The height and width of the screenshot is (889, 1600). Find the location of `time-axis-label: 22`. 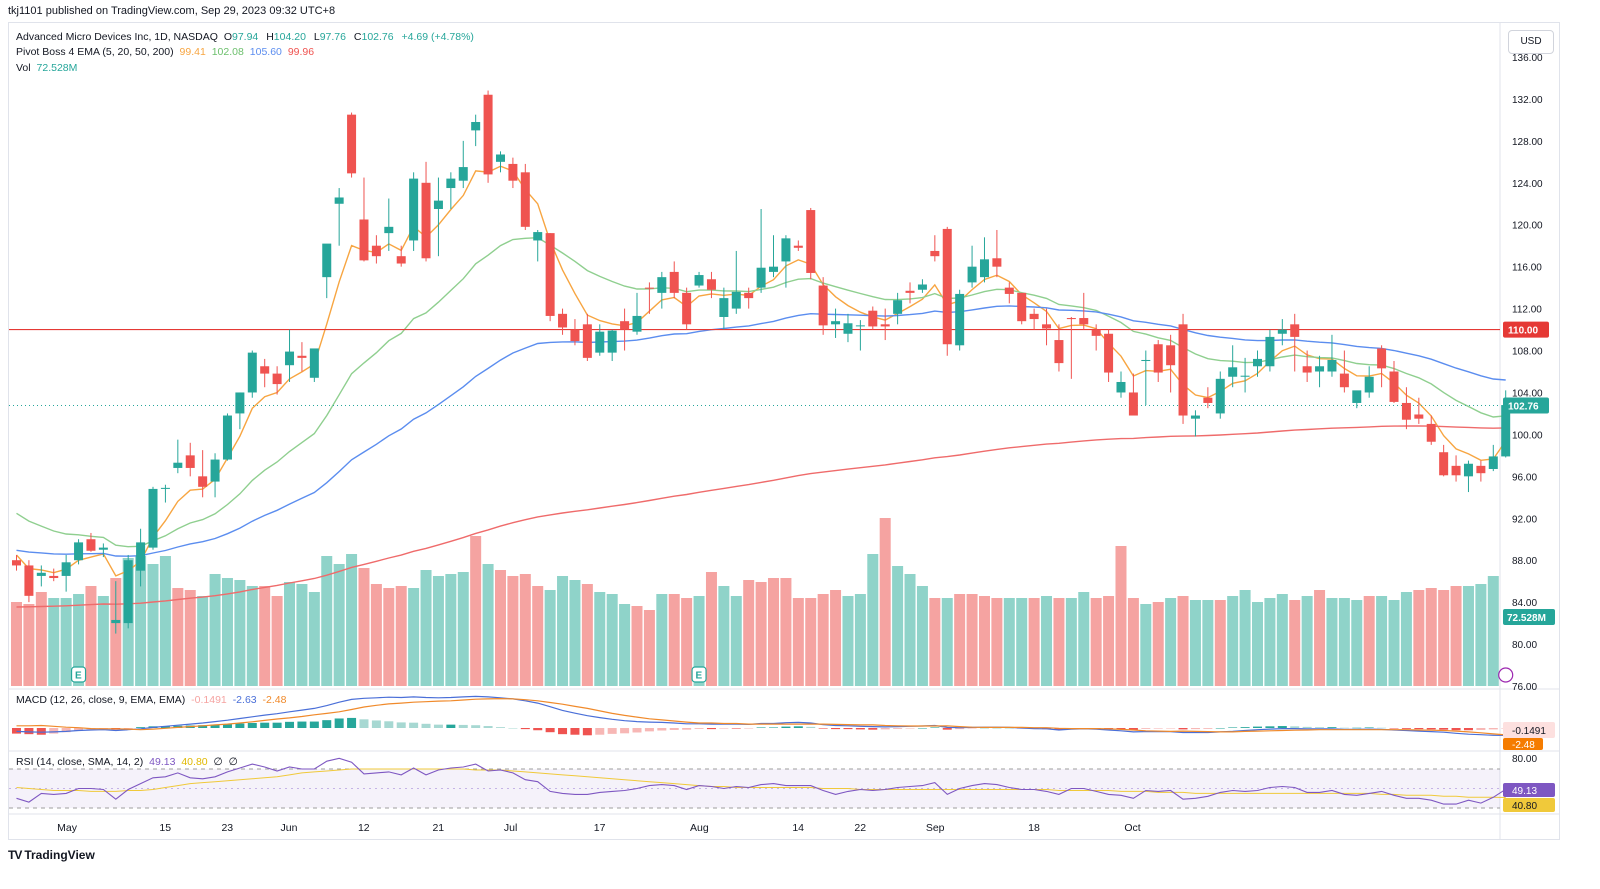

time-axis-label: 22 is located at coordinates (860, 828).